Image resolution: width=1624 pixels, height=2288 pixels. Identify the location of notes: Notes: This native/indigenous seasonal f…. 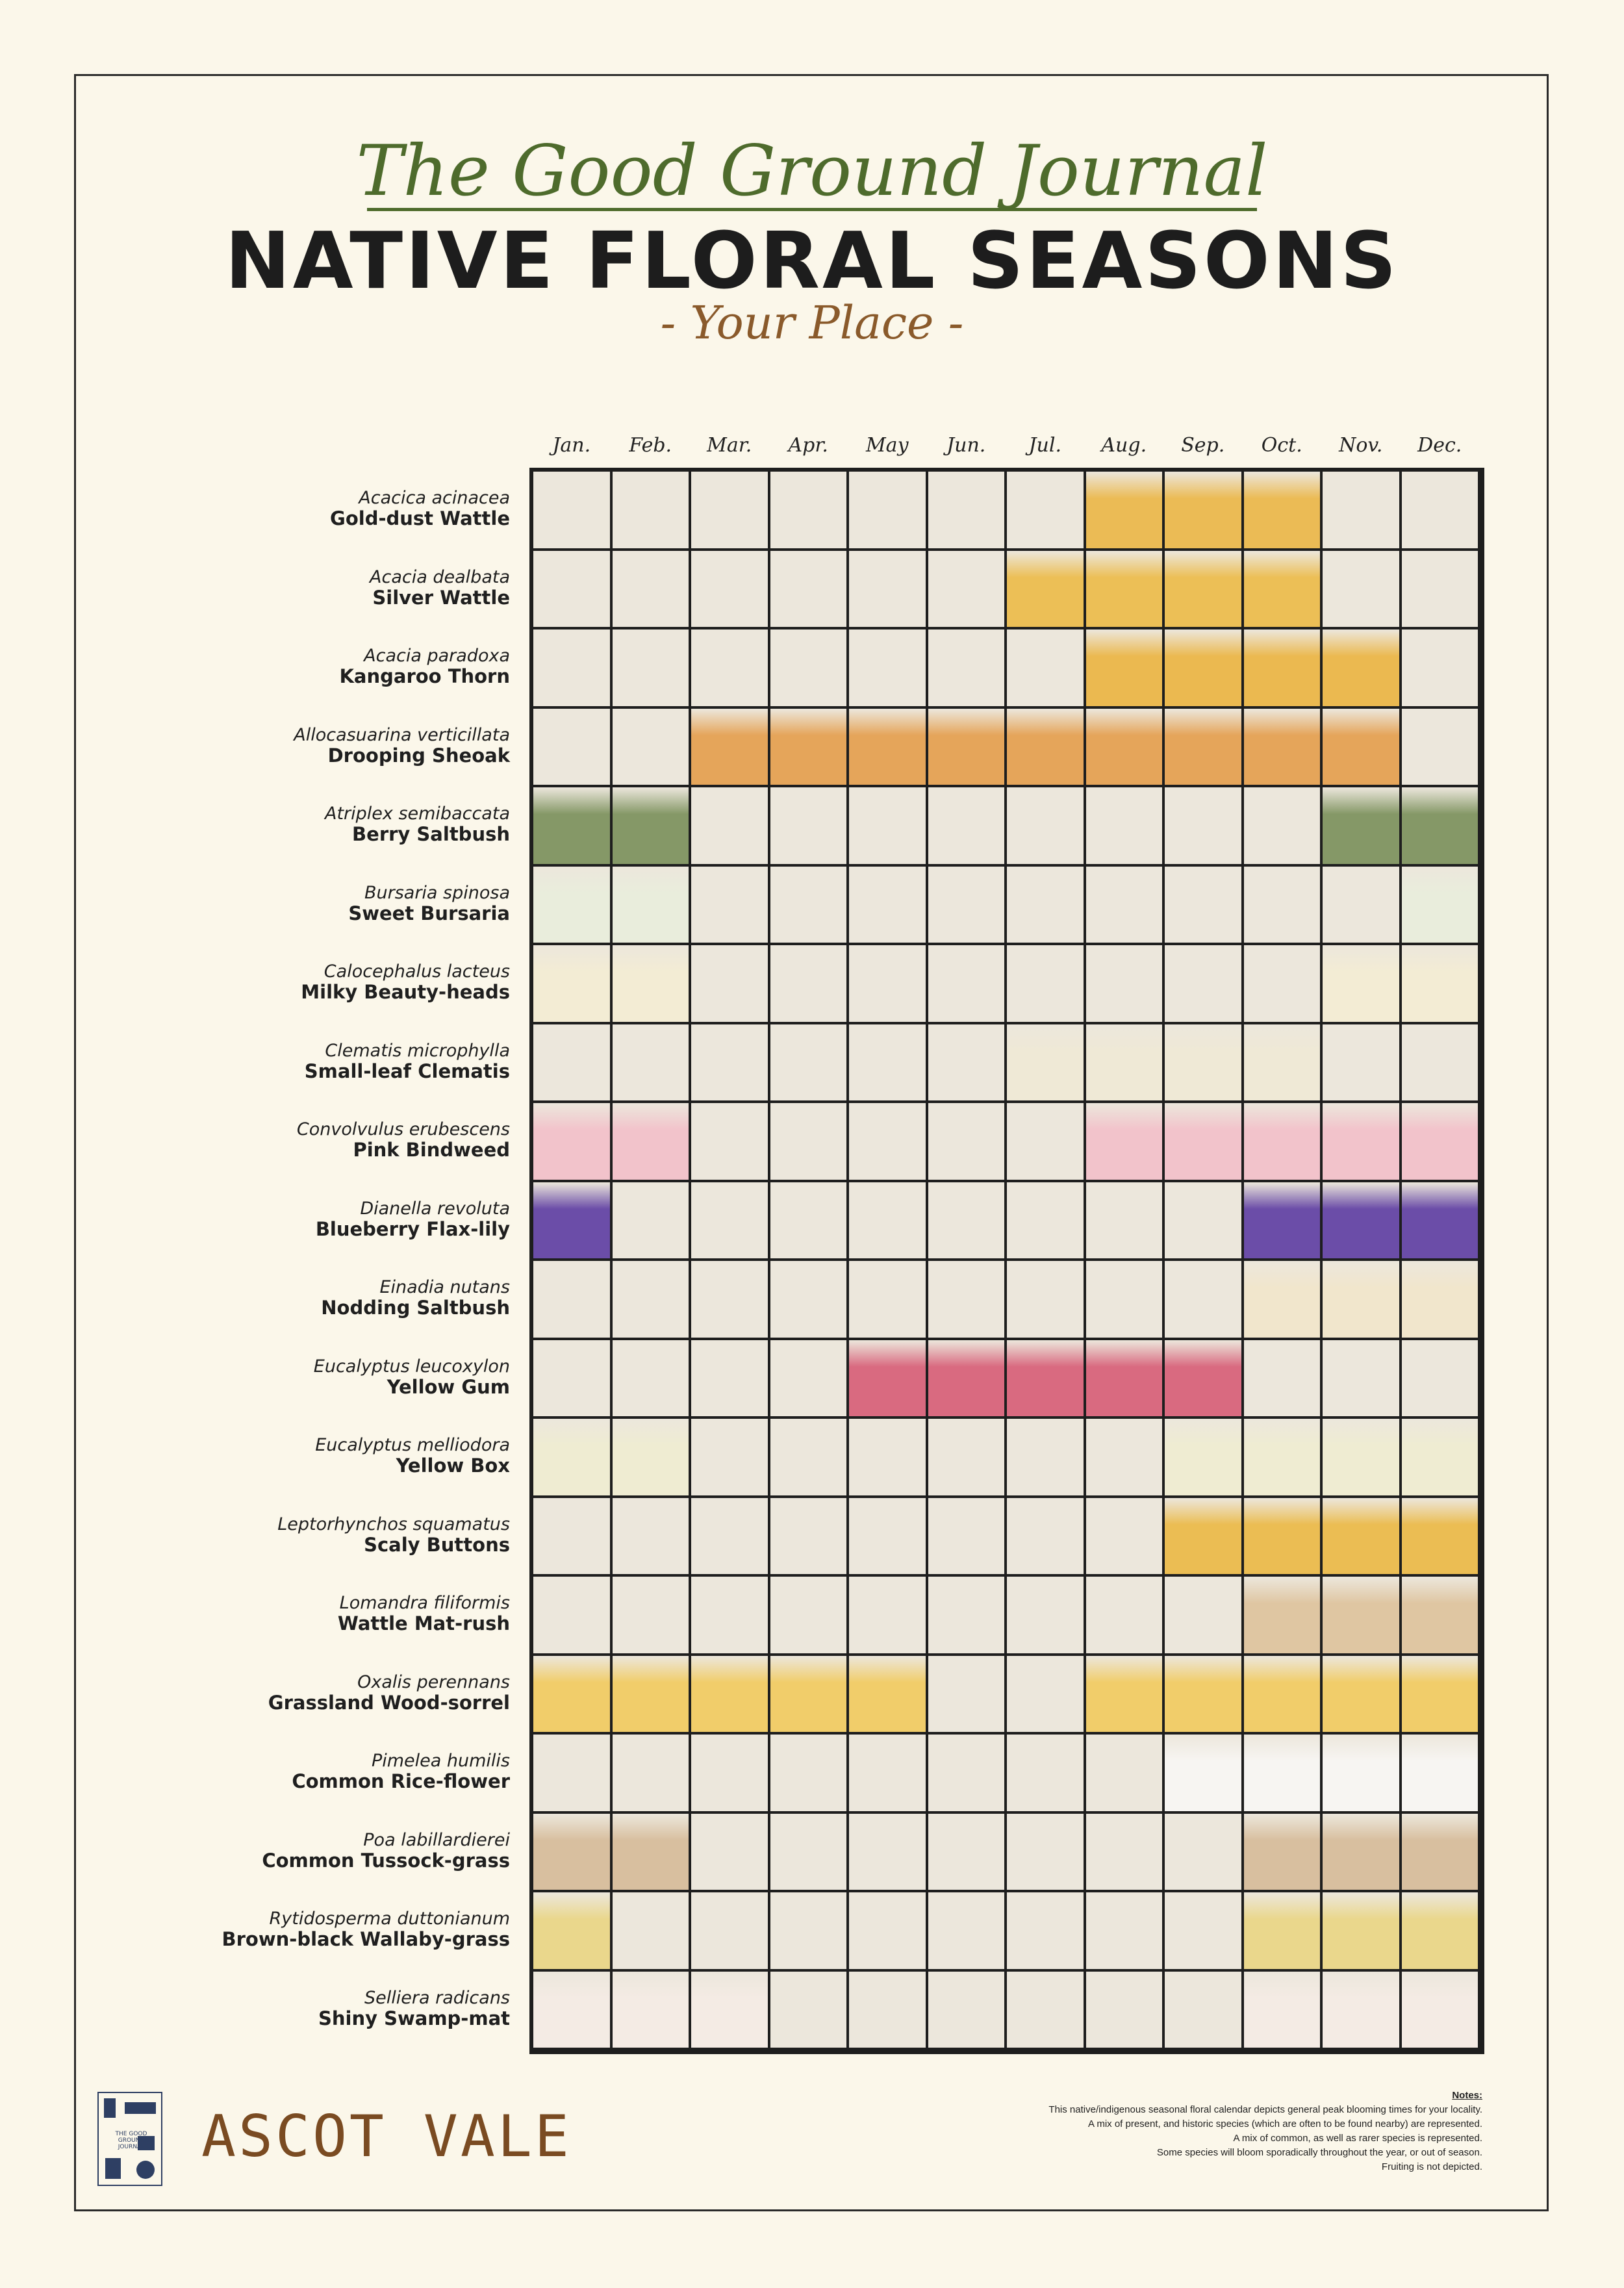
(1265, 2131).